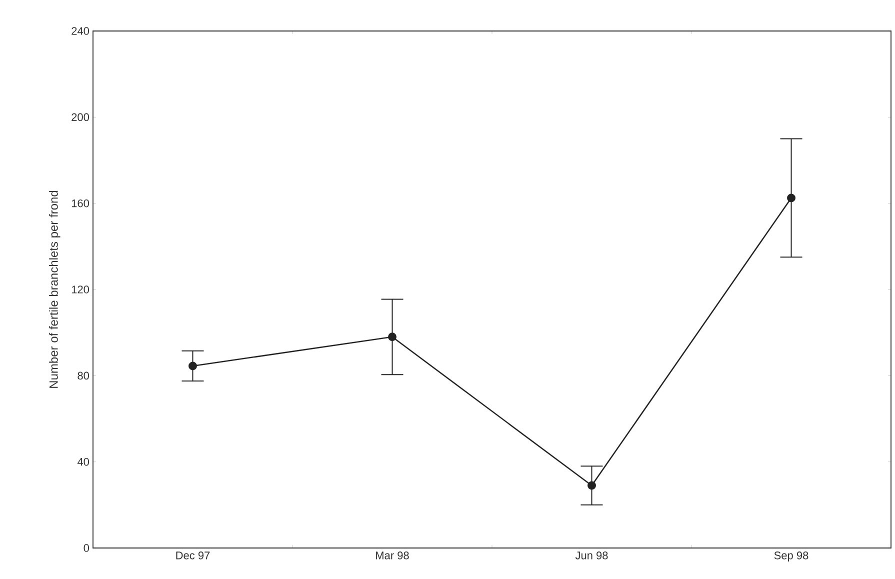  What do you see at coordinates (81, 290) in the screenshot?
I see `y-tick-label: 120` at bounding box center [81, 290].